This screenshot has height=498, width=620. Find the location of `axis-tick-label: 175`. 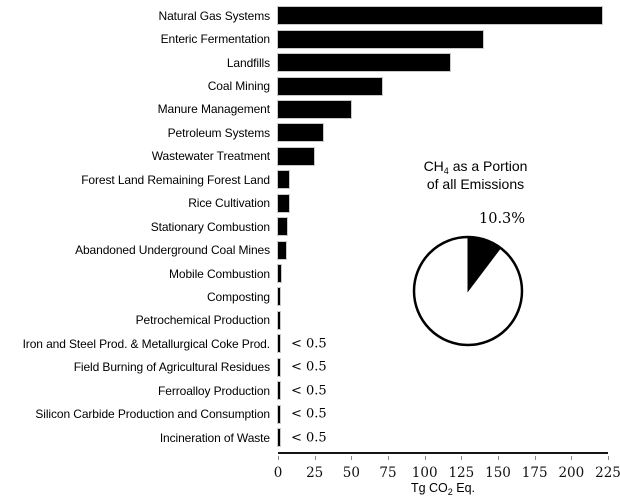

axis-tick-label: 175 is located at coordinates (534, 473).